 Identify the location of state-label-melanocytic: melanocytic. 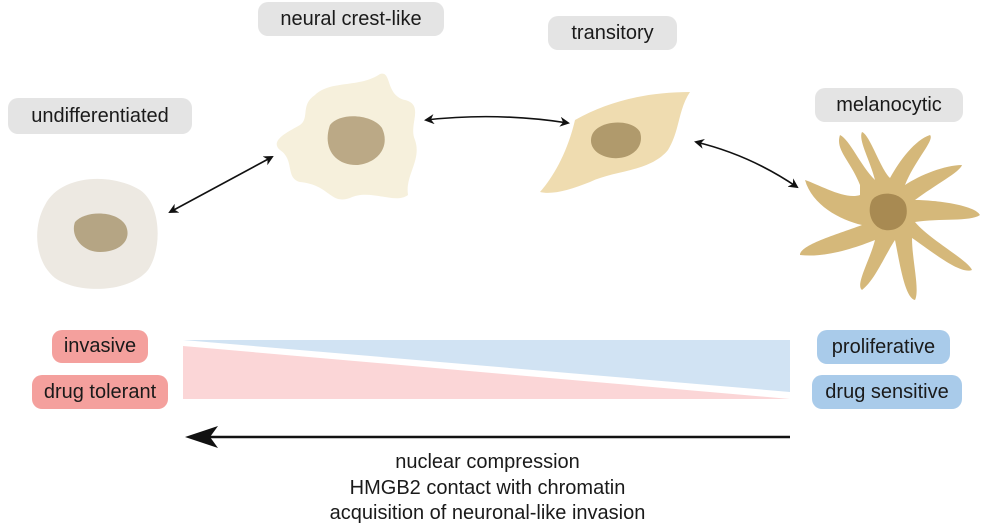
(889, 105).